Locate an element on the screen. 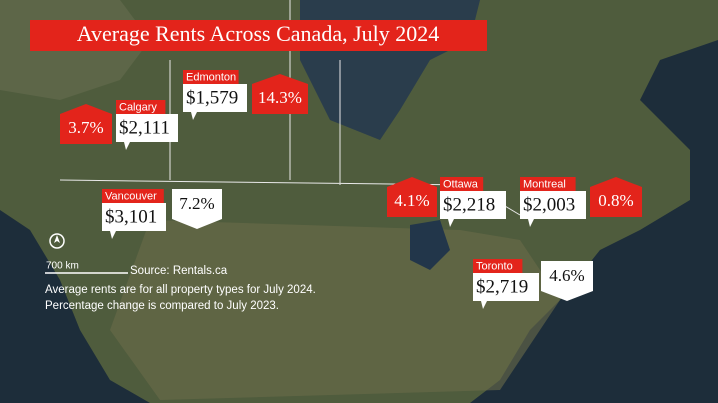  city-name: Edmonton is located at coordinates (211, 77).